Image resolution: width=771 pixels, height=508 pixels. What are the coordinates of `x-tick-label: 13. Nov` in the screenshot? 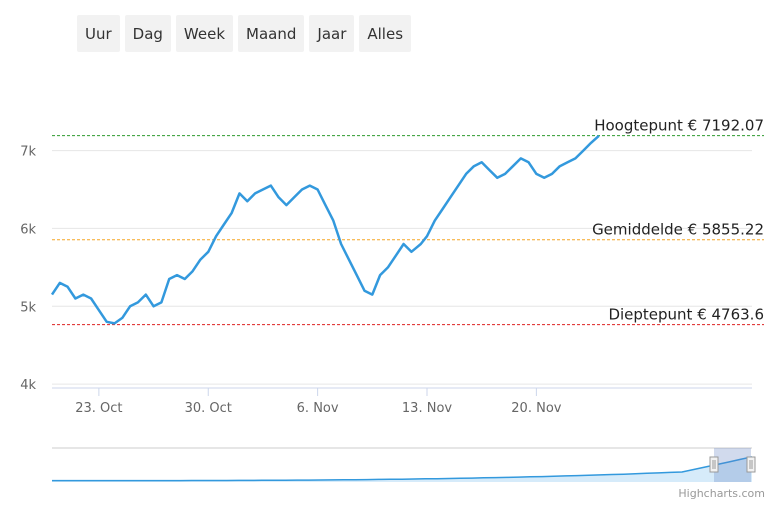 It's located at (427, 408).